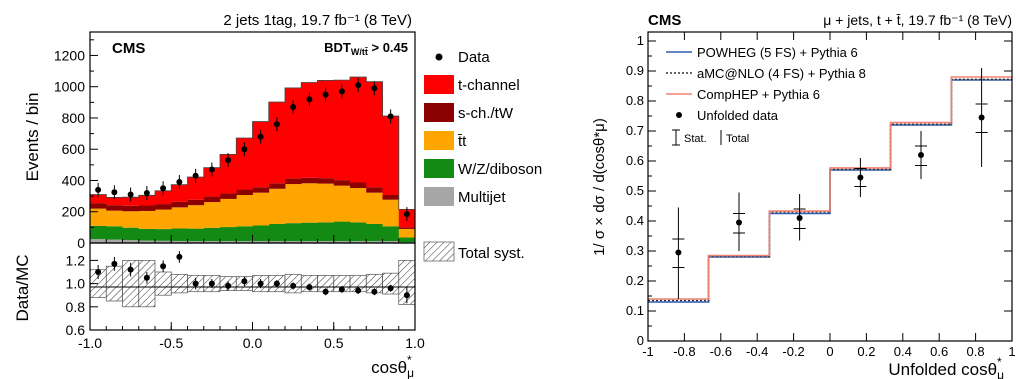  What do you see at coordinates (252, 150) in the screenshot?
I see `data-points` at bounding box center [252, 150].